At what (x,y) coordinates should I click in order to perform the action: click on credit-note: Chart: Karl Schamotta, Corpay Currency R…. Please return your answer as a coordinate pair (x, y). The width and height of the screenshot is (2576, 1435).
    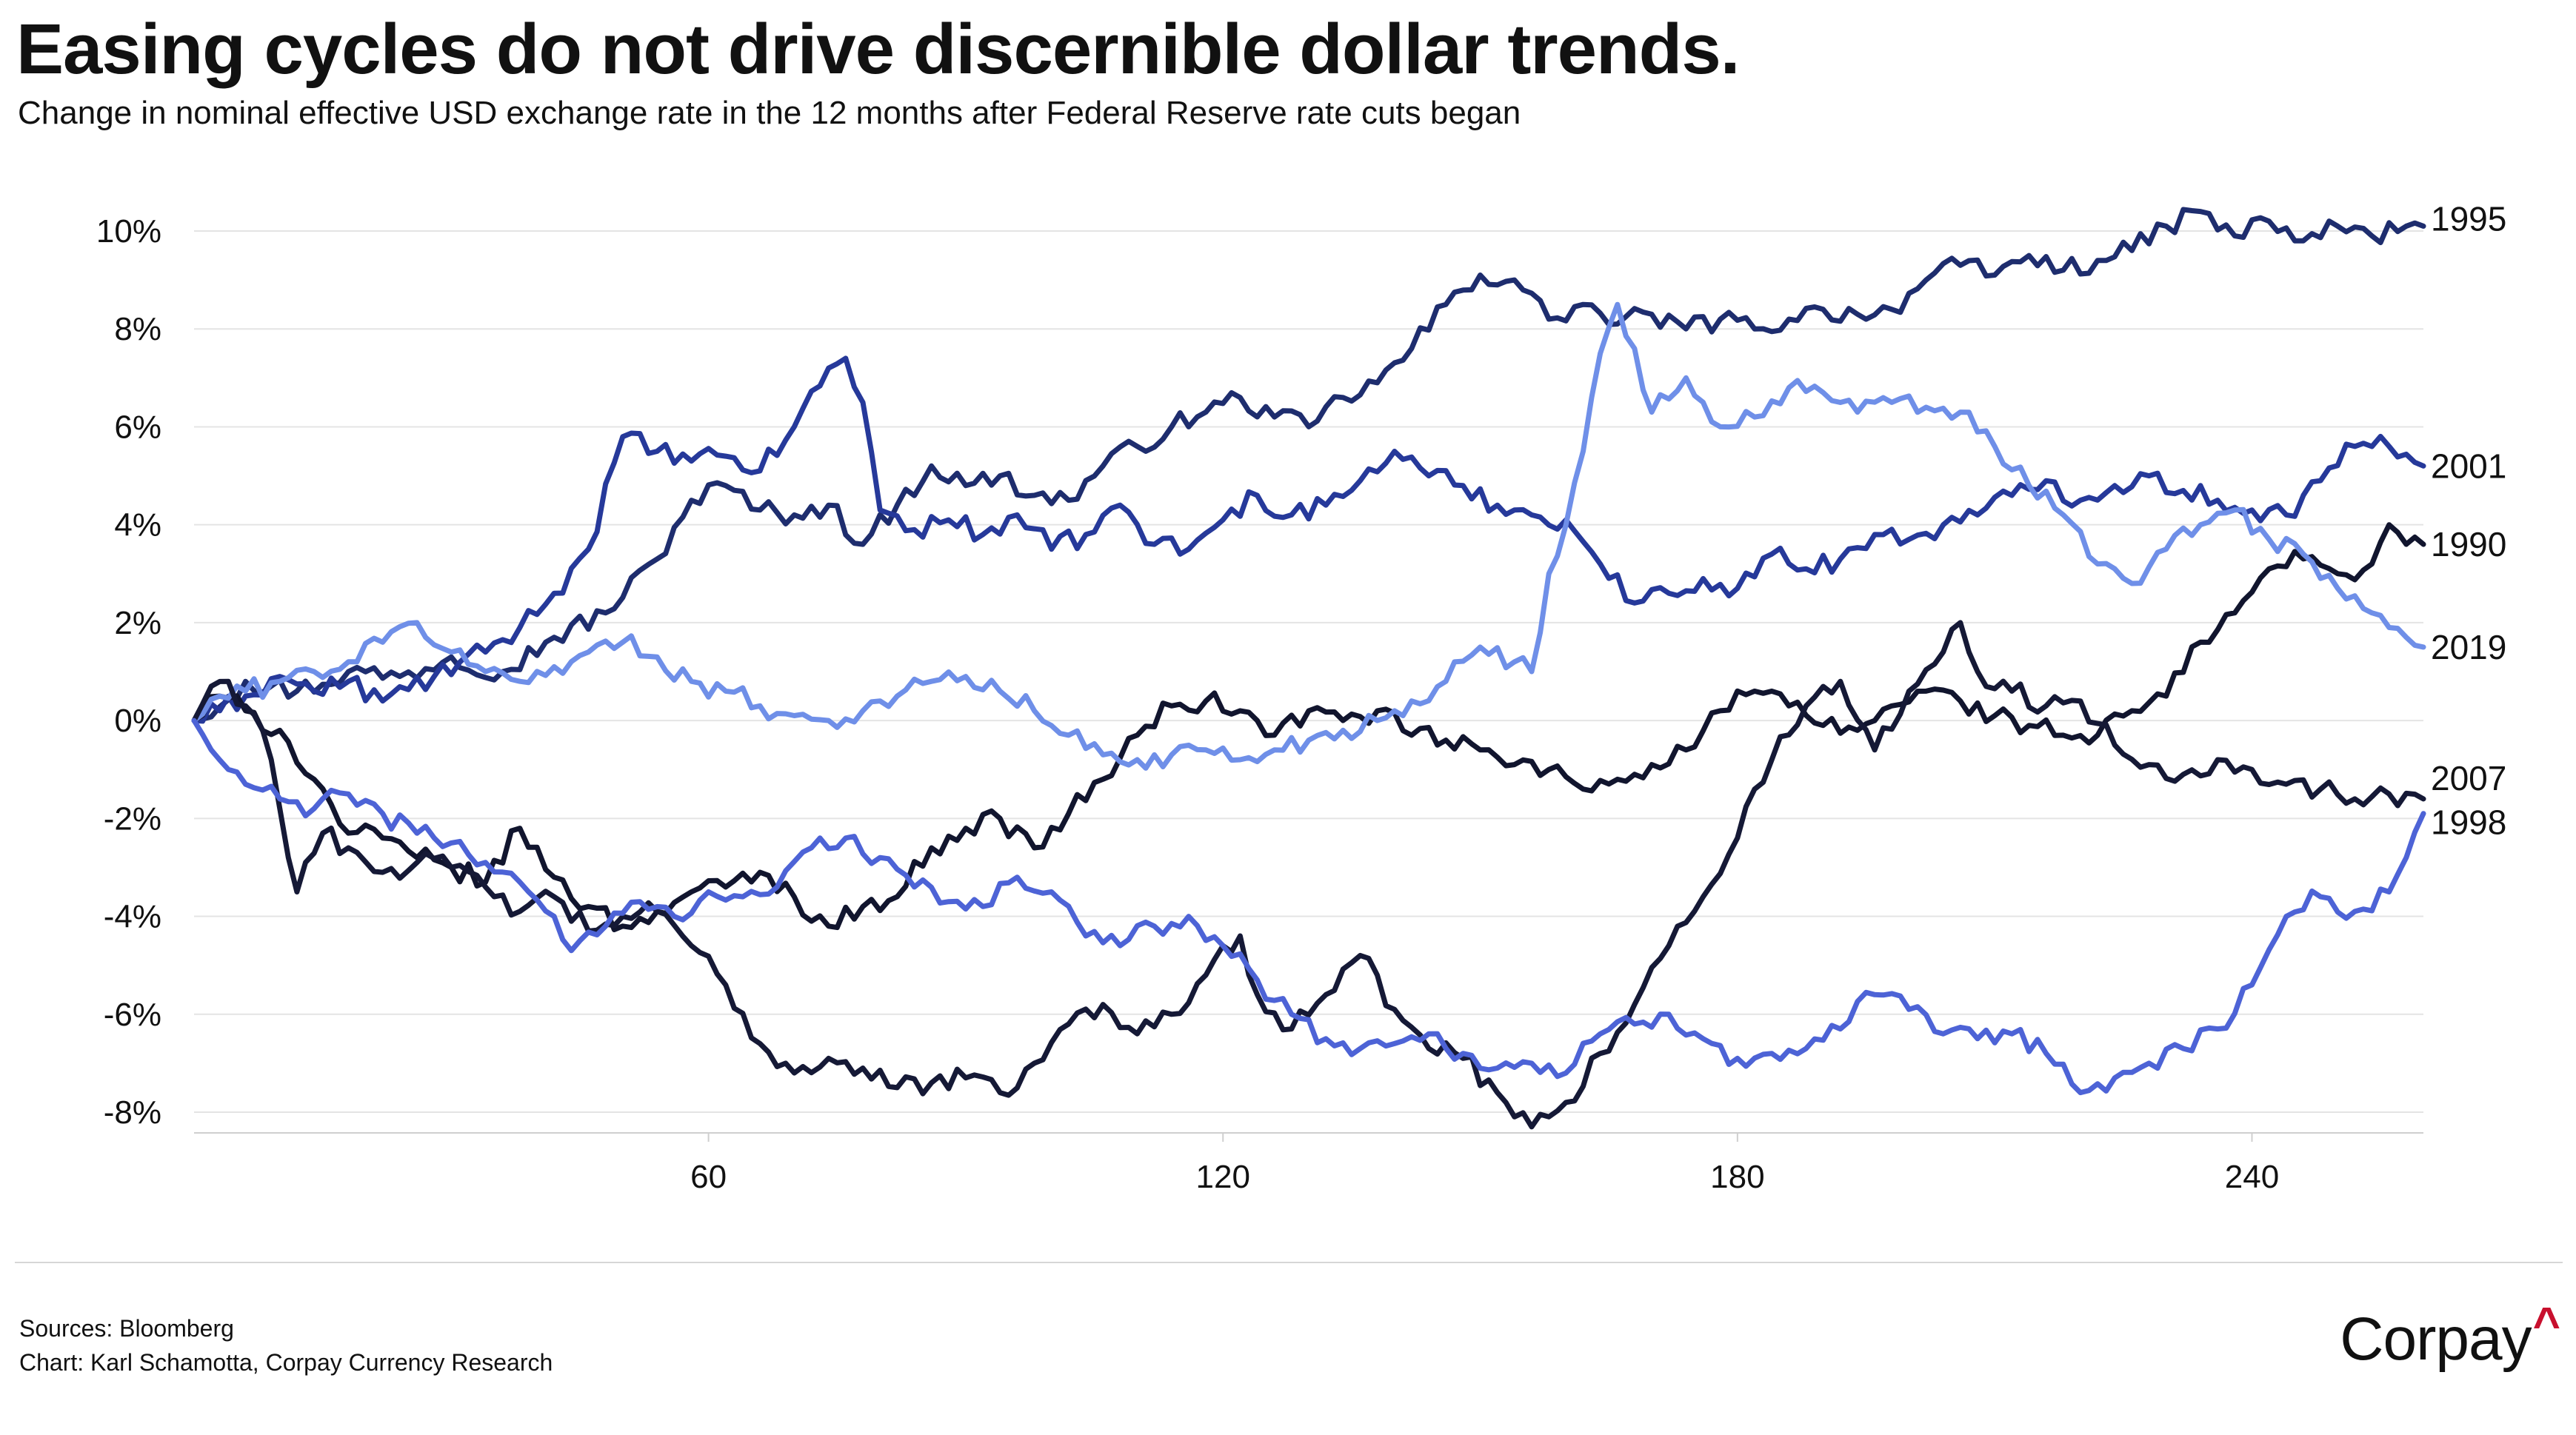
    Looking at the image, I should click on (286, 1362).